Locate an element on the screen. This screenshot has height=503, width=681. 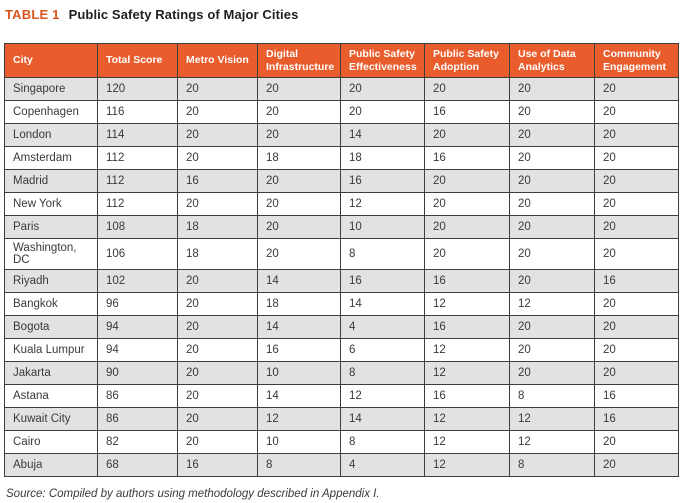
score-cell: 112 is located at coordinates (137, 158).